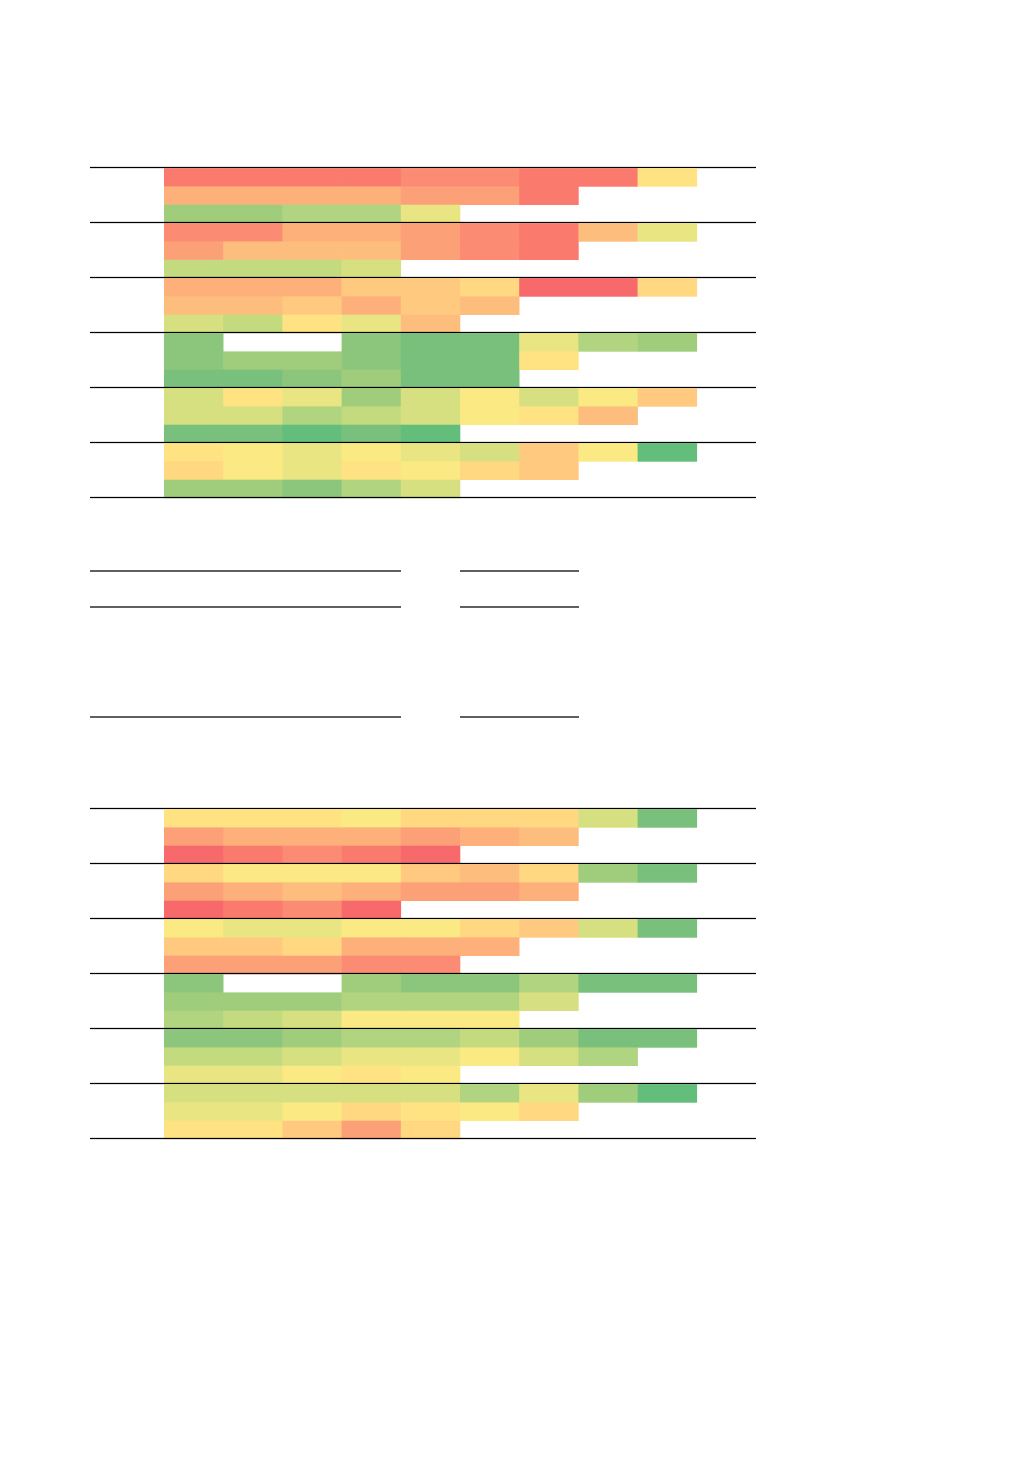 This screenshot has width=1033, height=1462. I want to click on heat-cell-1-b0-r0-c2, so click(312, 818).